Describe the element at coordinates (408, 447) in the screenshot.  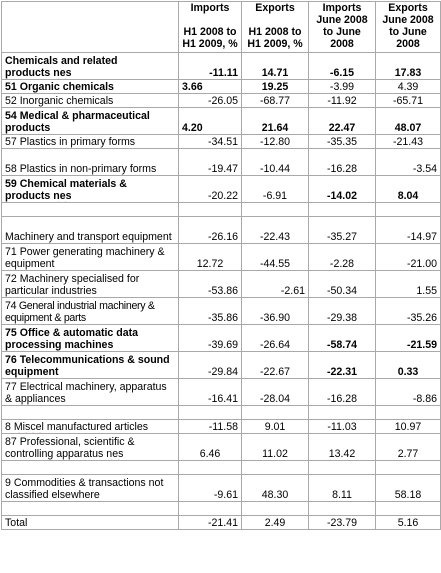
I see `cell-exports-june: 2.77` at that location.